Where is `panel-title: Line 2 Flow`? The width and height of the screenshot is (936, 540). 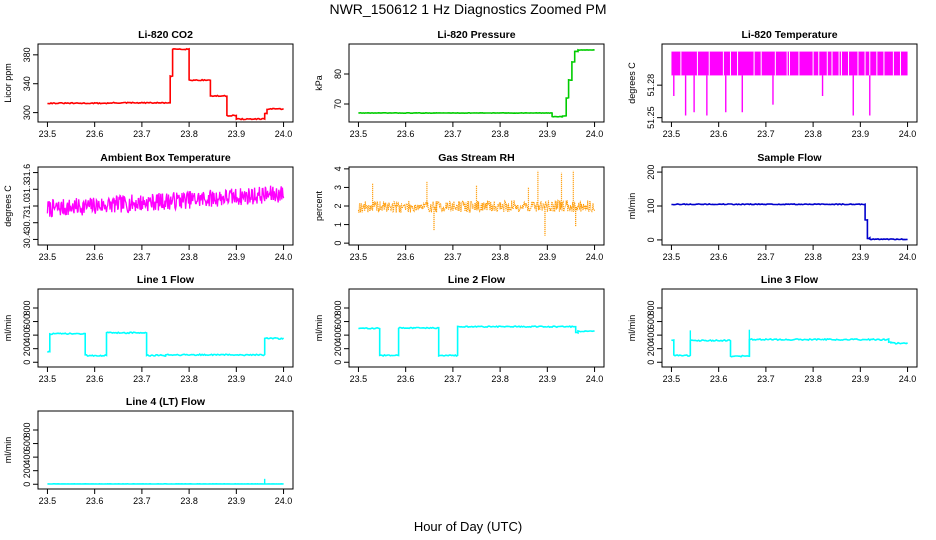
panel-title: Line 2 Flow is located at coordinates (477, 280).